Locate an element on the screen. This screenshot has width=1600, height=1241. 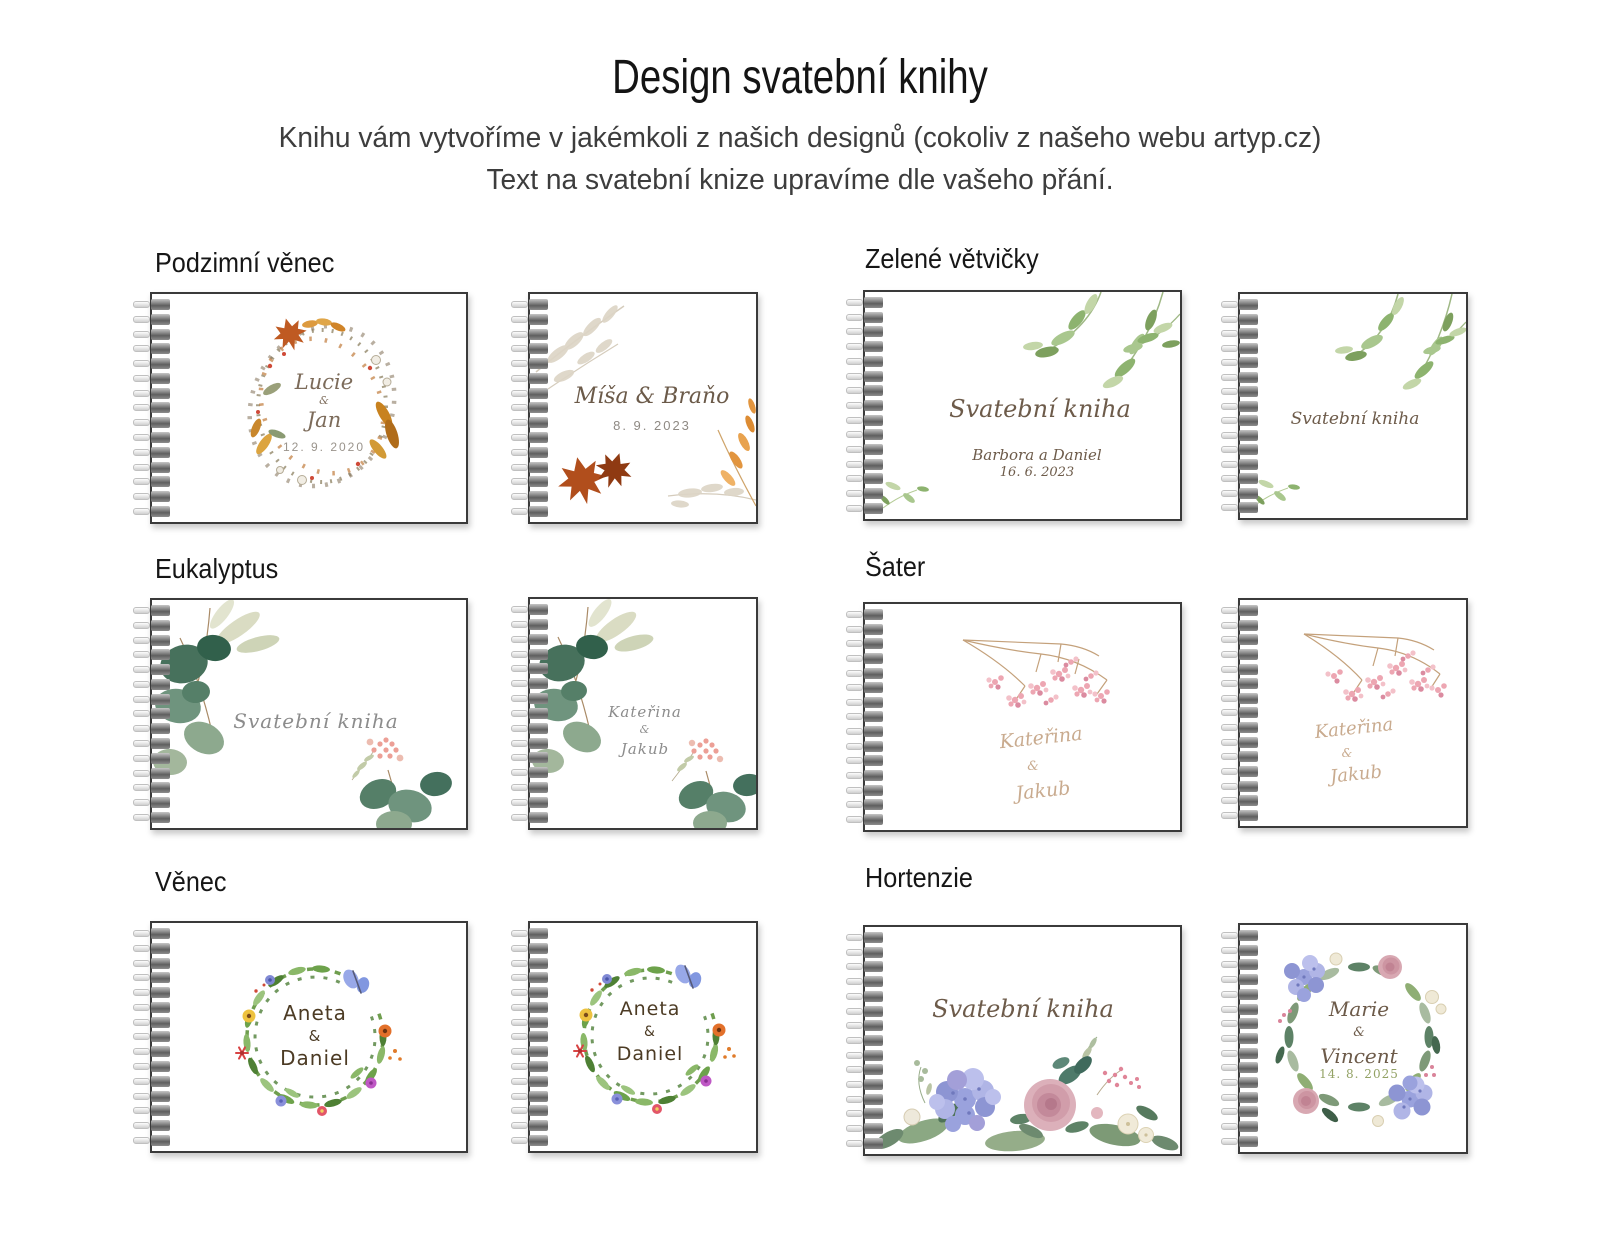
book-hydrangea-bouquet-landscape: Svatební kniha is located at coordinates (1014, 1040).